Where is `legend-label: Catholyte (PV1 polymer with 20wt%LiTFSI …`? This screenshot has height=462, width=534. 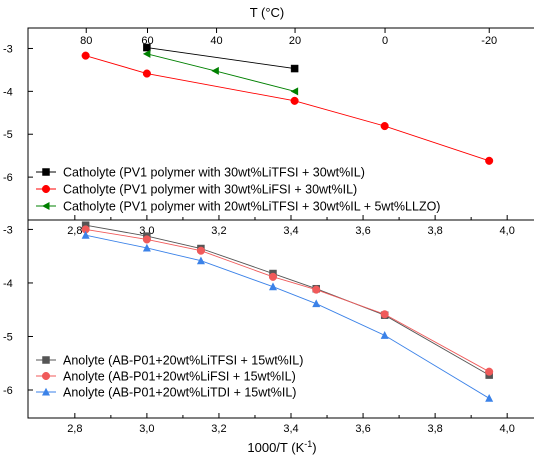 legend-label: Catholyte (PV1 polymer with 20wt%LiTFSI … is located at coordinates (251, 207).